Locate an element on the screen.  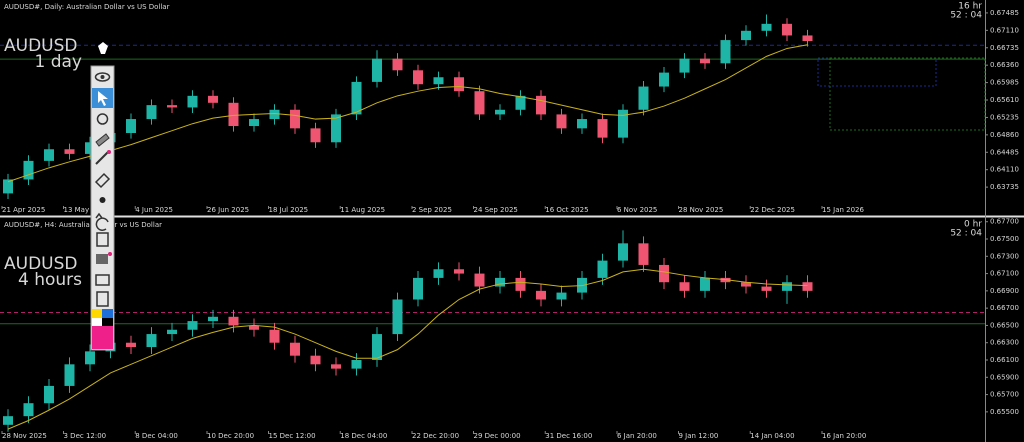
y-tick-label: 0.64860 is located at coordinates (1004, 135).